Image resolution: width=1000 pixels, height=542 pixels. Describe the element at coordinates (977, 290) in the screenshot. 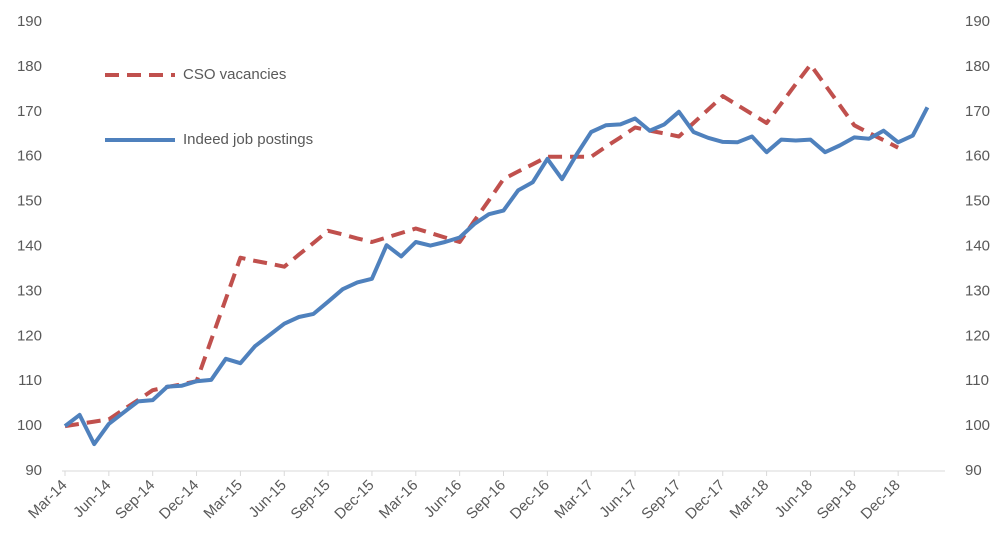

I see `y2-tick-label: 130` at that location.